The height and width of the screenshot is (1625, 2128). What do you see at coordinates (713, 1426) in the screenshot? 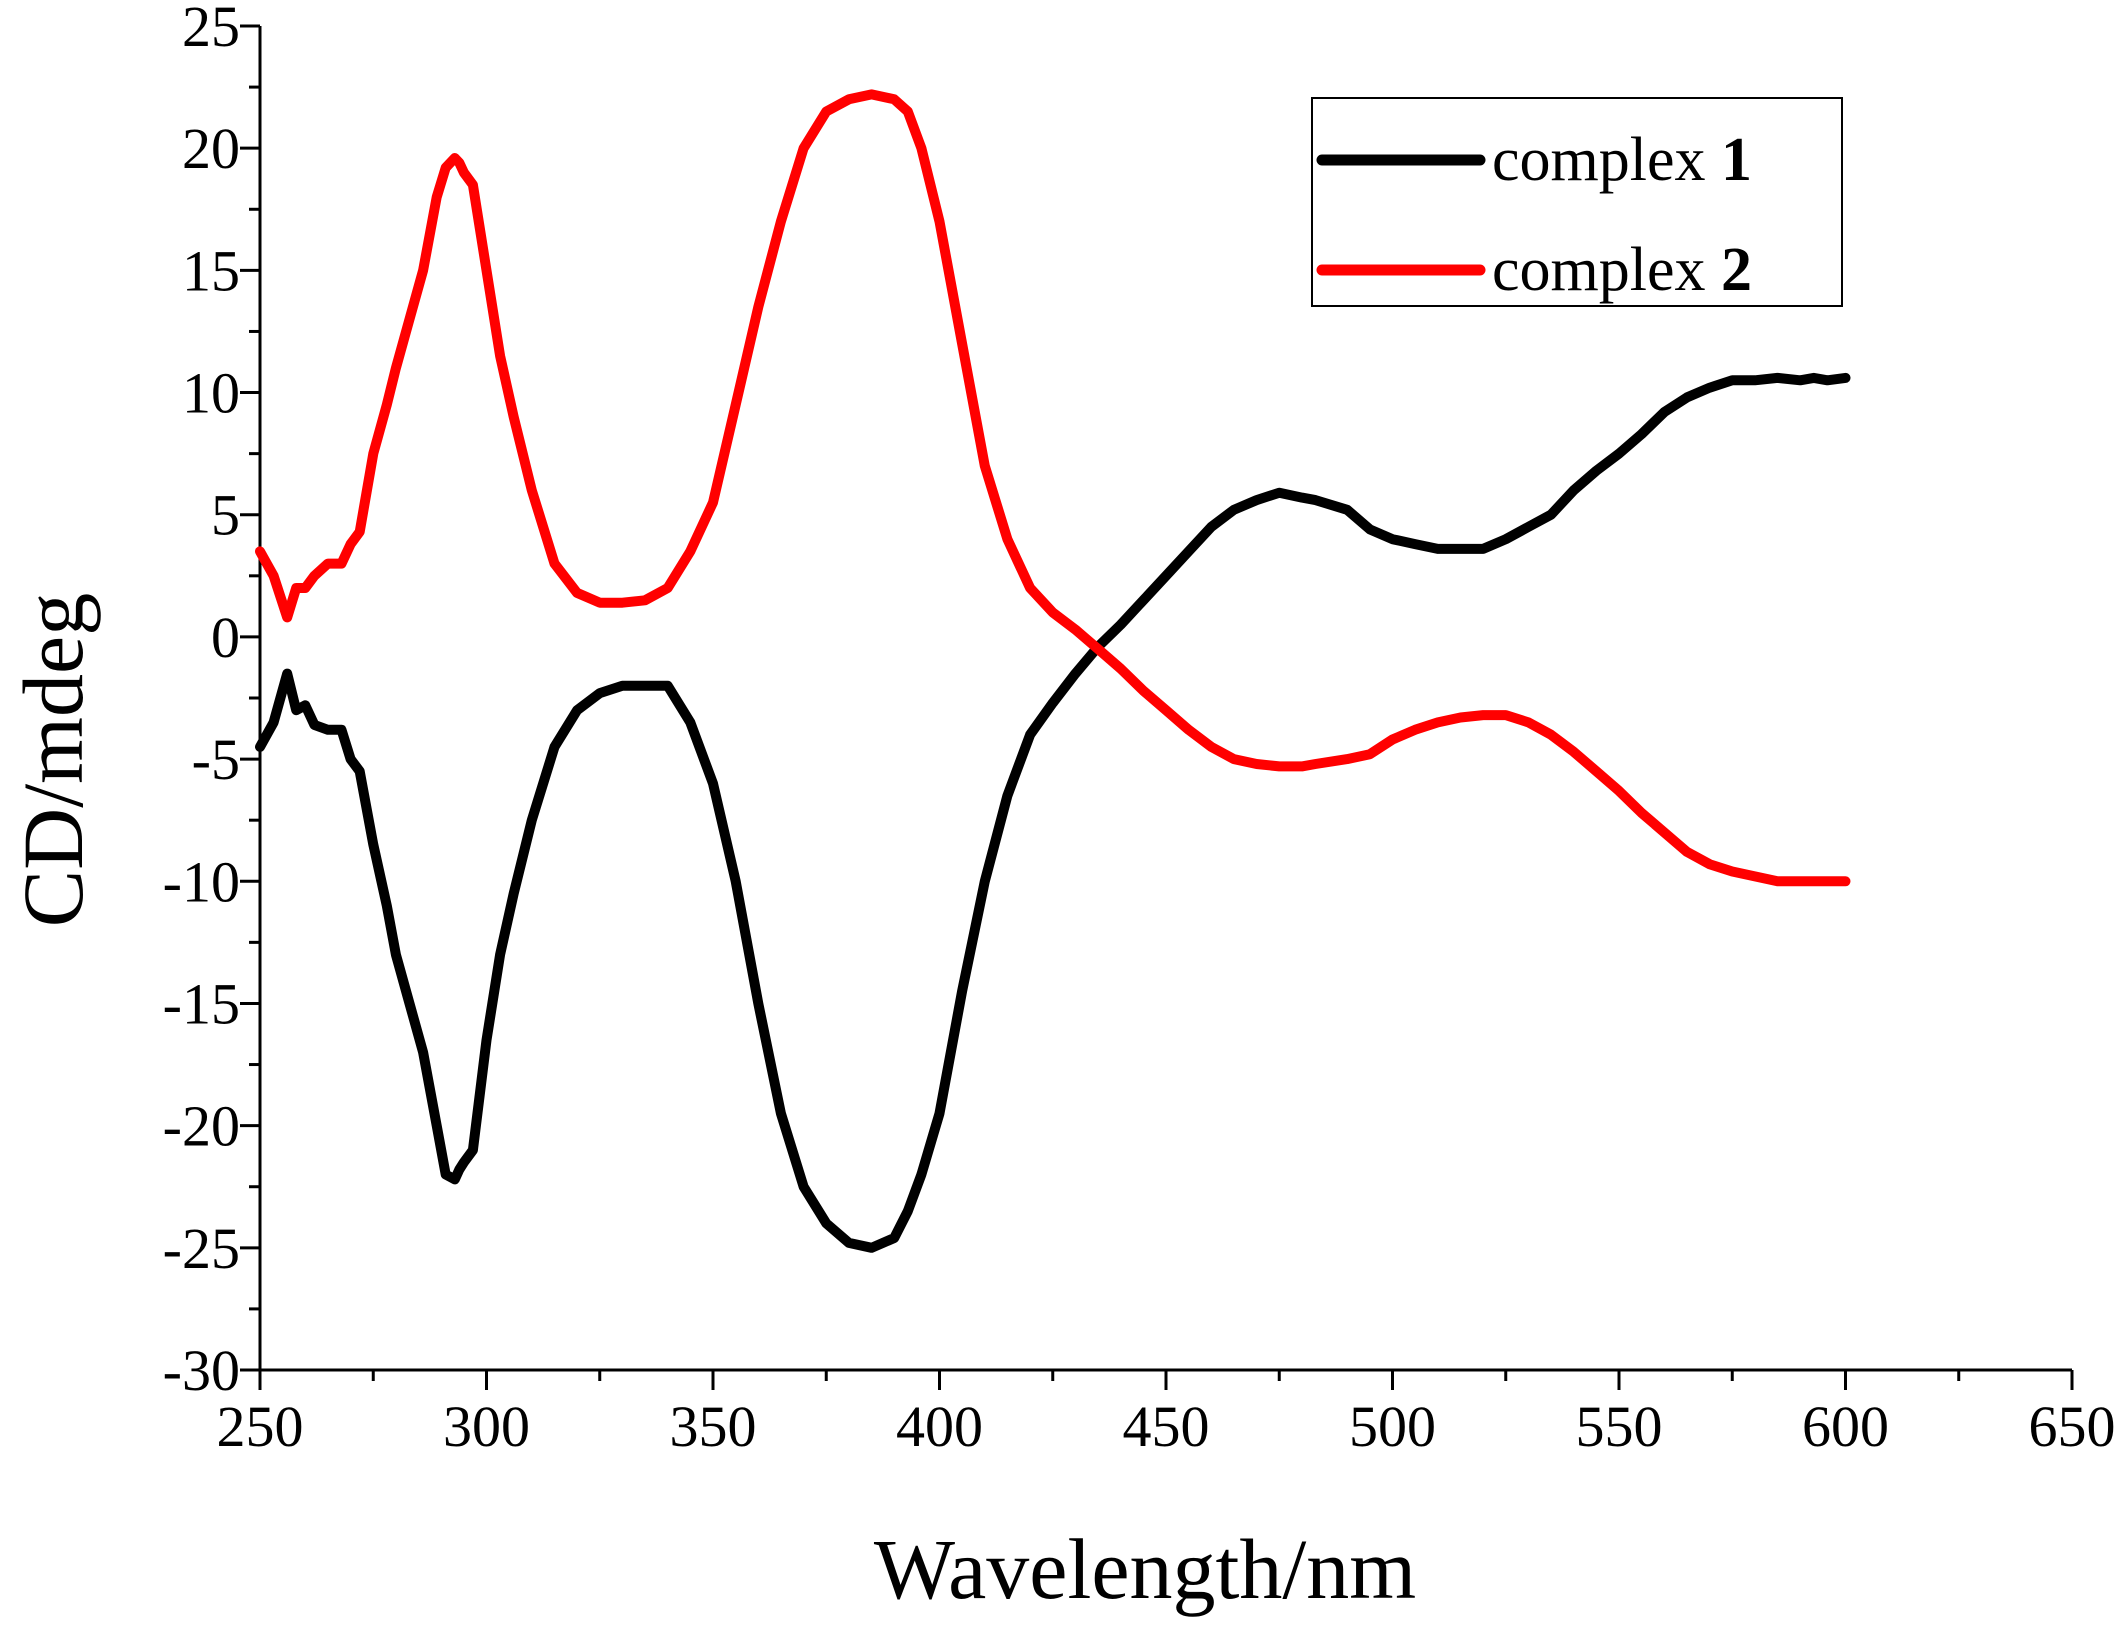
I see `x-tick-label: 350` at bounding box center [713, 1426].